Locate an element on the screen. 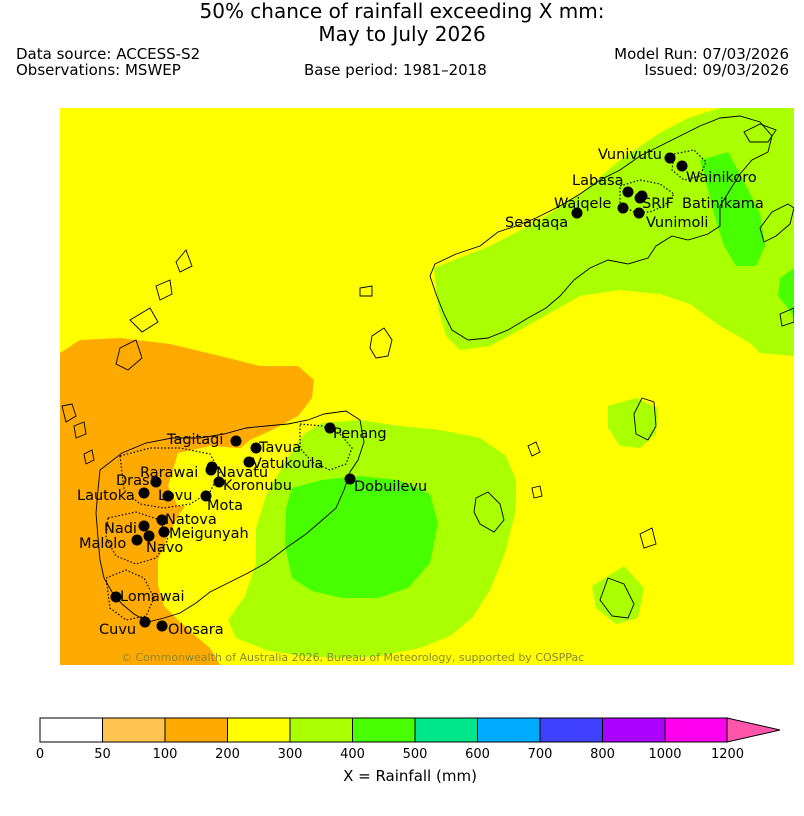 The width and height of the screenshot is (804, 816). place-label: Vatukoula is located at coordinates (287, 464).